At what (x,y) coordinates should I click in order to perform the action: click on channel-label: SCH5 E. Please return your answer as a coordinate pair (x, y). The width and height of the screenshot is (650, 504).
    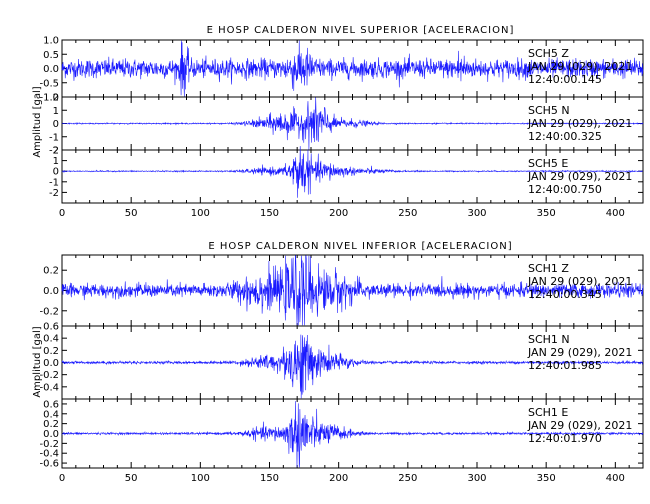
    Looking at the image, I should click on (548, 163).